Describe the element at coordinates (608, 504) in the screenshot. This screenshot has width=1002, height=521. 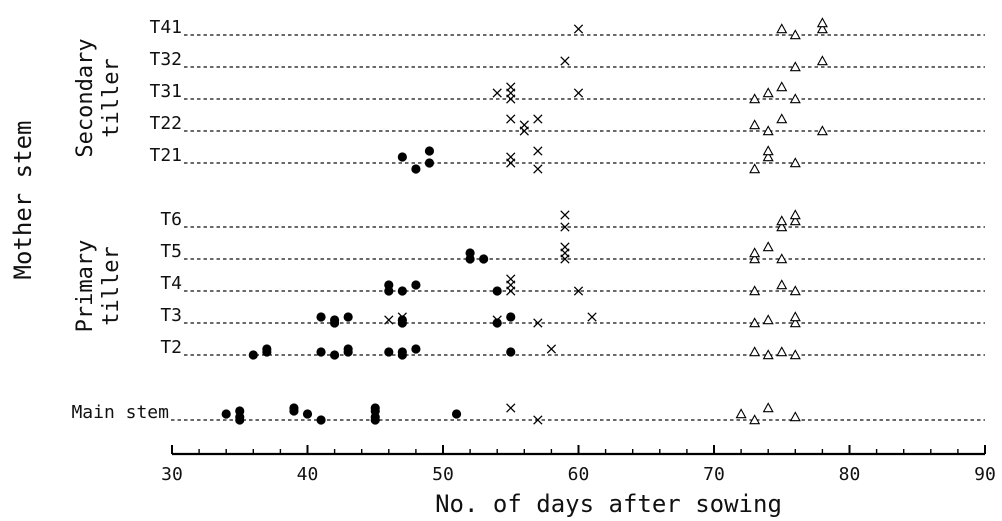
I see `x-axis-label: No. of days after sowing` at that location.